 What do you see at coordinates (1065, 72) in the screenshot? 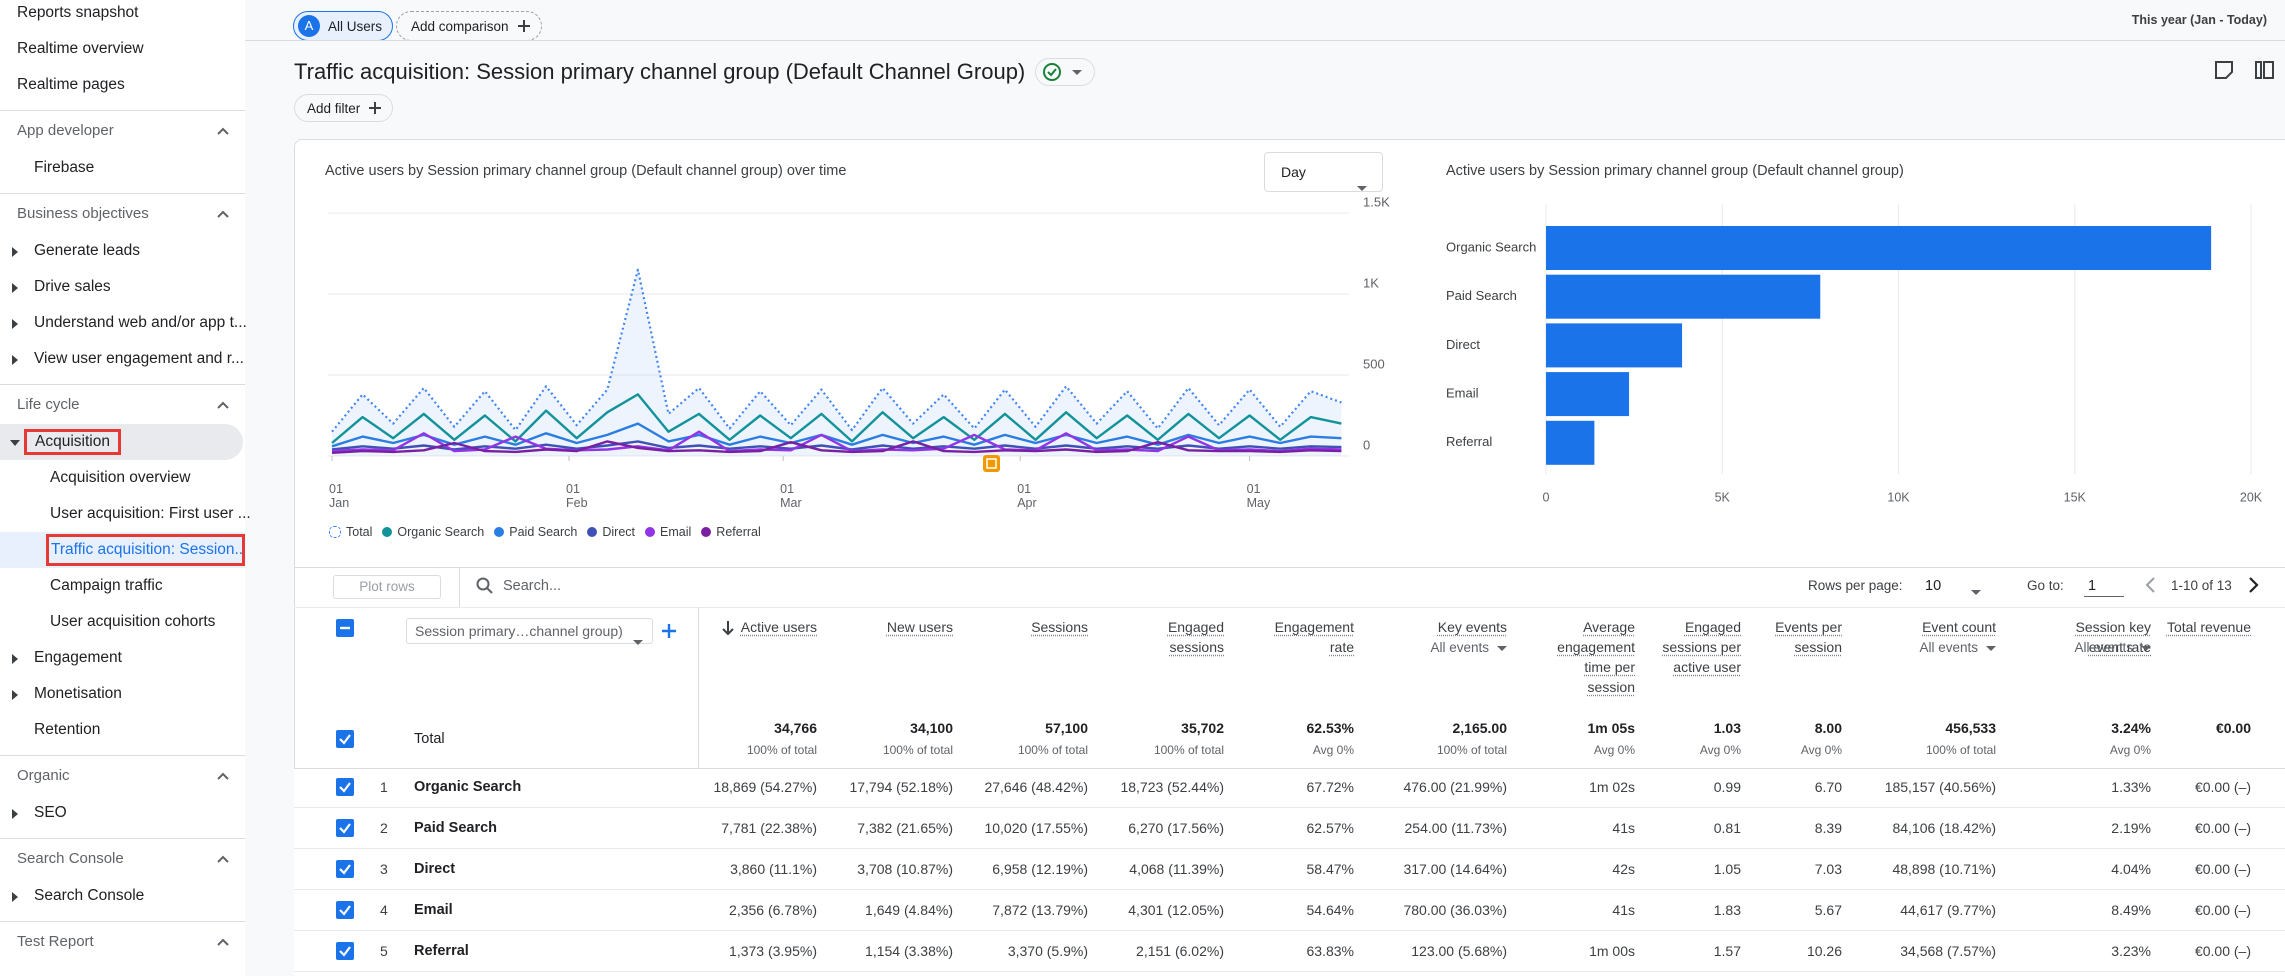
I see `title-status-chip` at bounding box center [1065, 72].